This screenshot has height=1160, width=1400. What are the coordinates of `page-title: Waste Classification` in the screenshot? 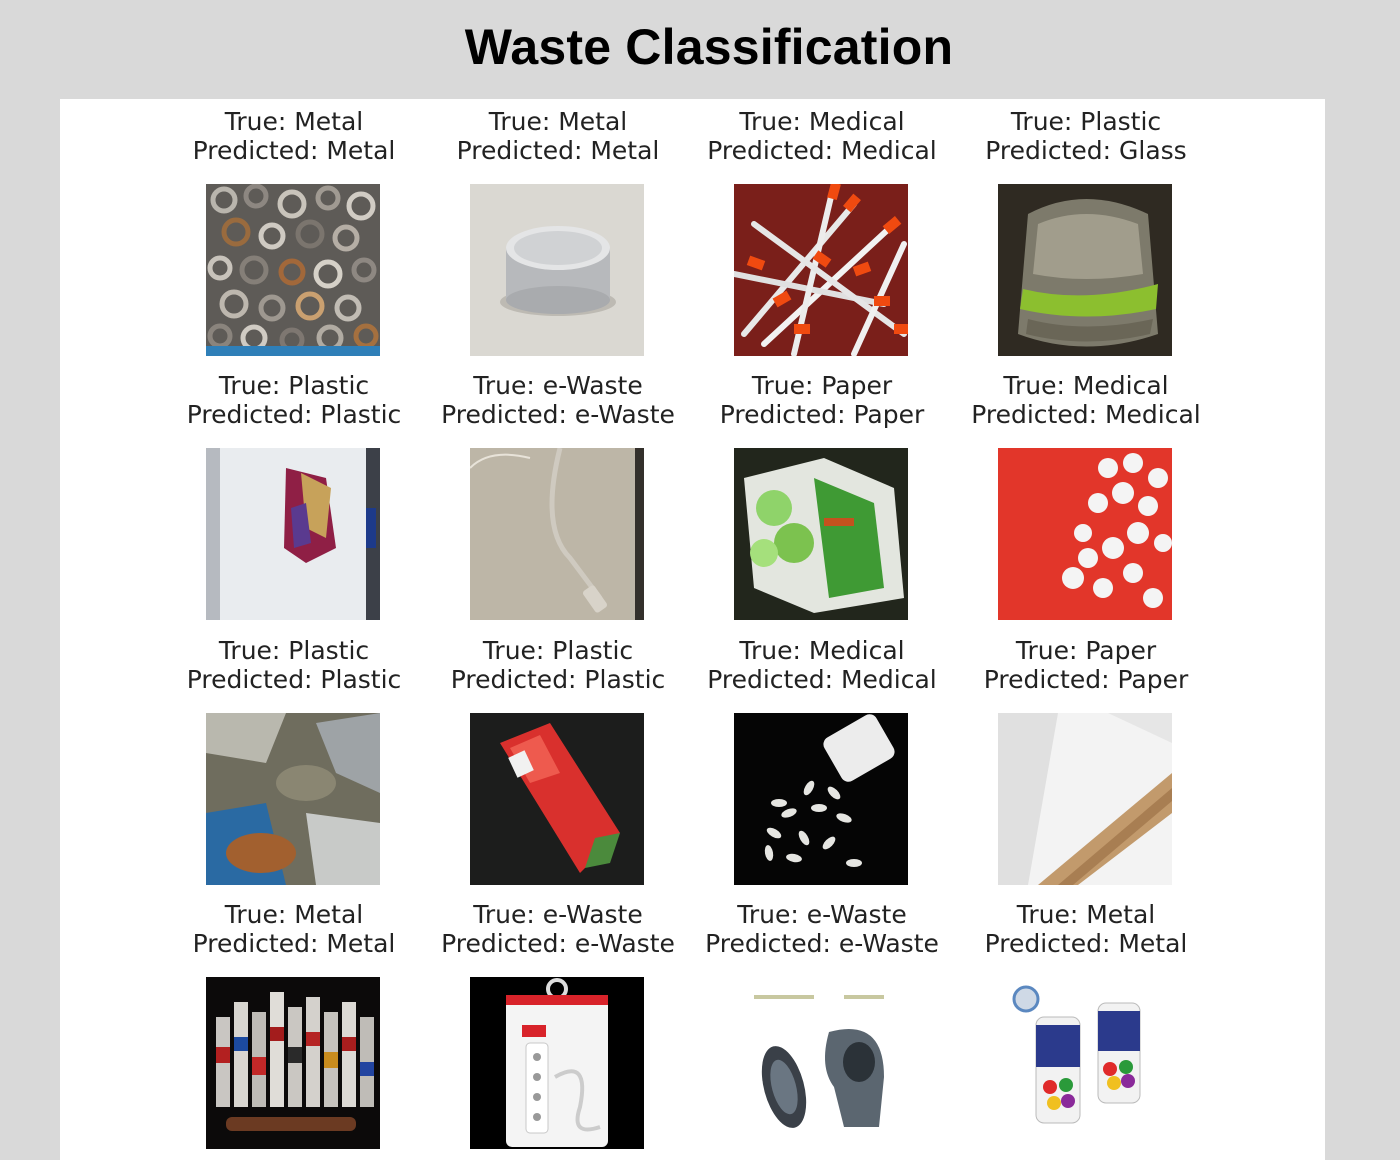 It's located at (709, 47).